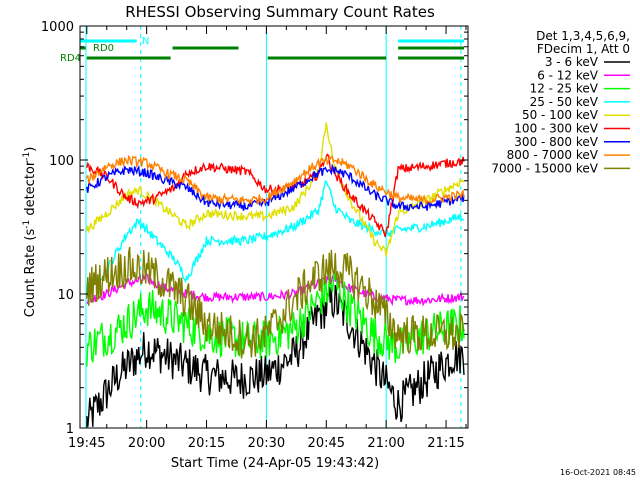  I want to click on flag-label-rd0: RD0, so click(103, 48).